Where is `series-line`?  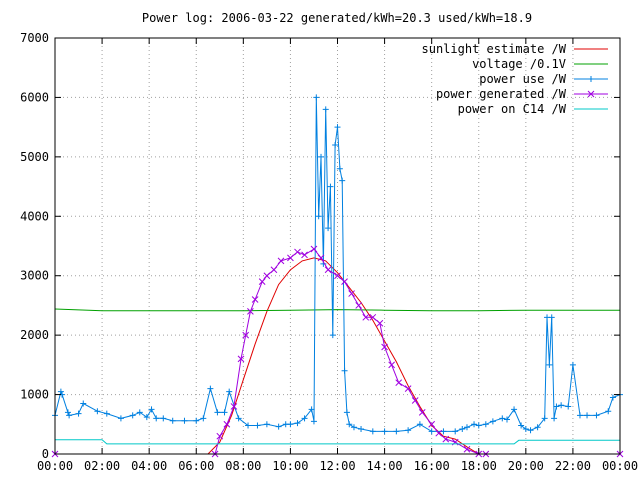
series-line is located at coordinates (337, 310).